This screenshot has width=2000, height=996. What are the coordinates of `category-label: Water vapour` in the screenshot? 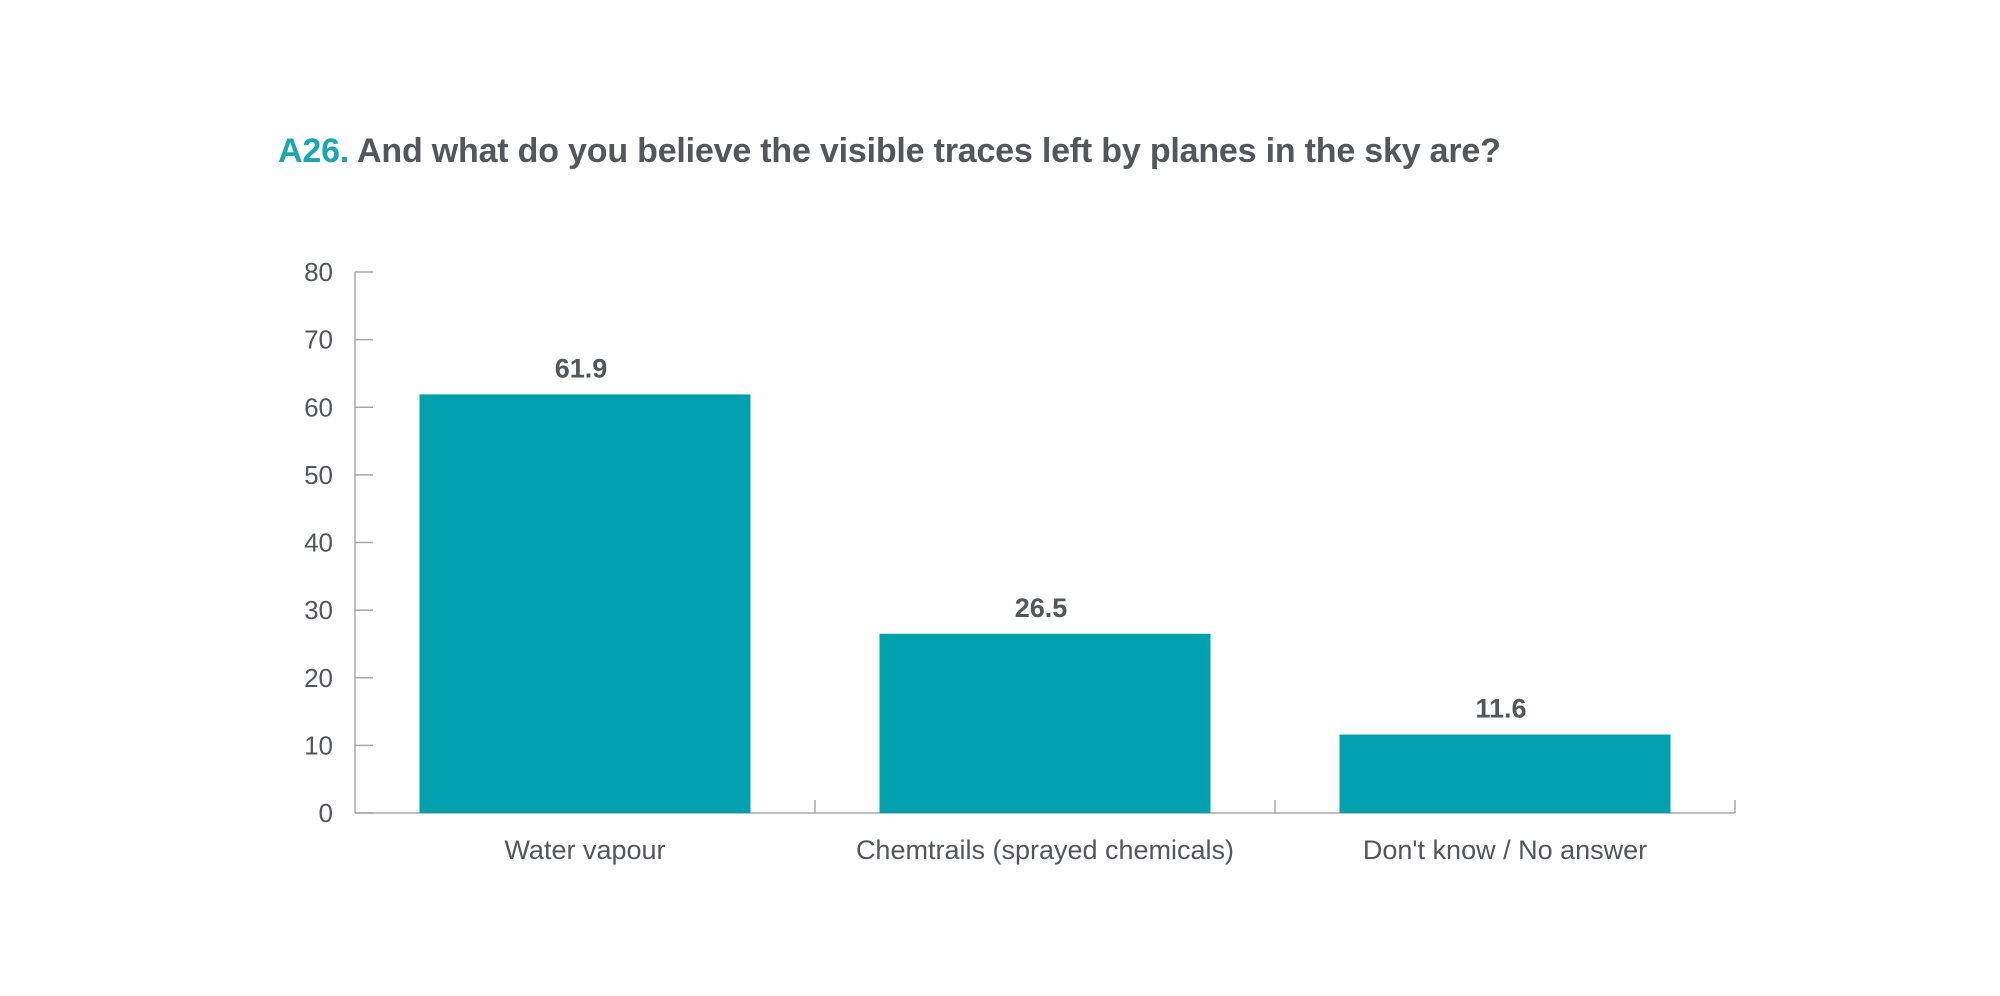 It's located at (584, 850).